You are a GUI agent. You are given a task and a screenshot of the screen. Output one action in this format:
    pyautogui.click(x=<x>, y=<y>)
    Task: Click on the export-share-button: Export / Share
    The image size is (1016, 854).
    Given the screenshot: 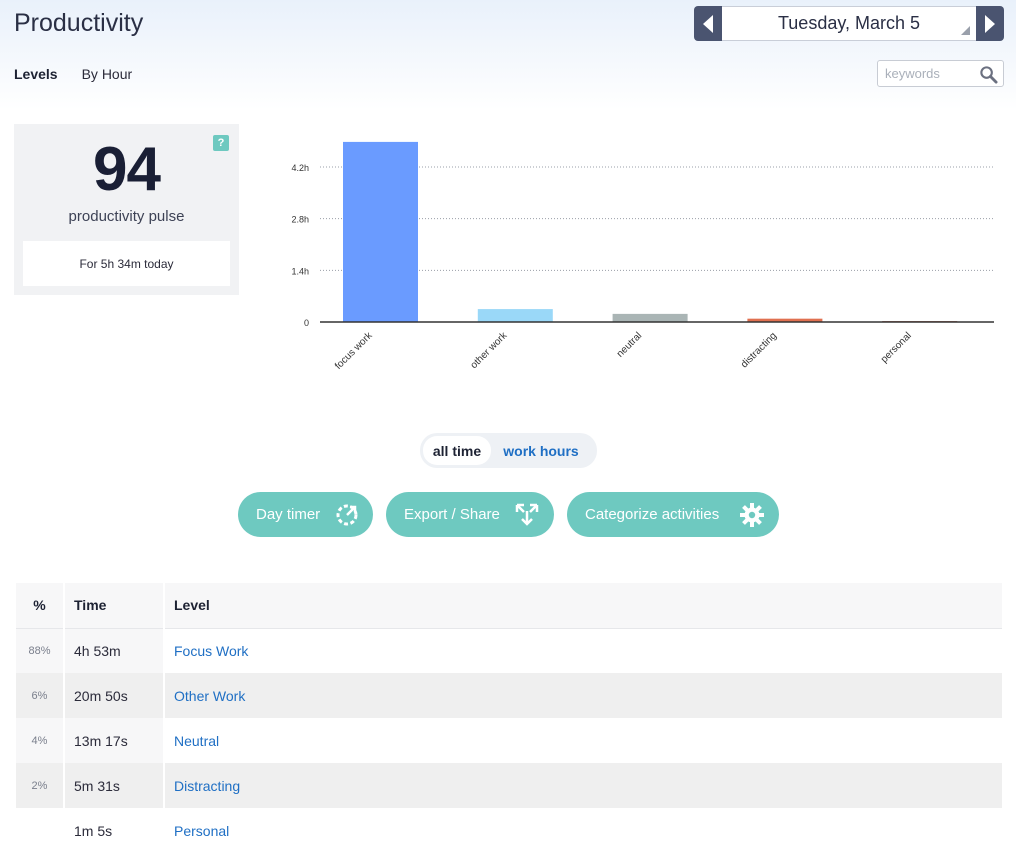 What is the action you would take?
    pyautogui.click(x=470, y=514)
    